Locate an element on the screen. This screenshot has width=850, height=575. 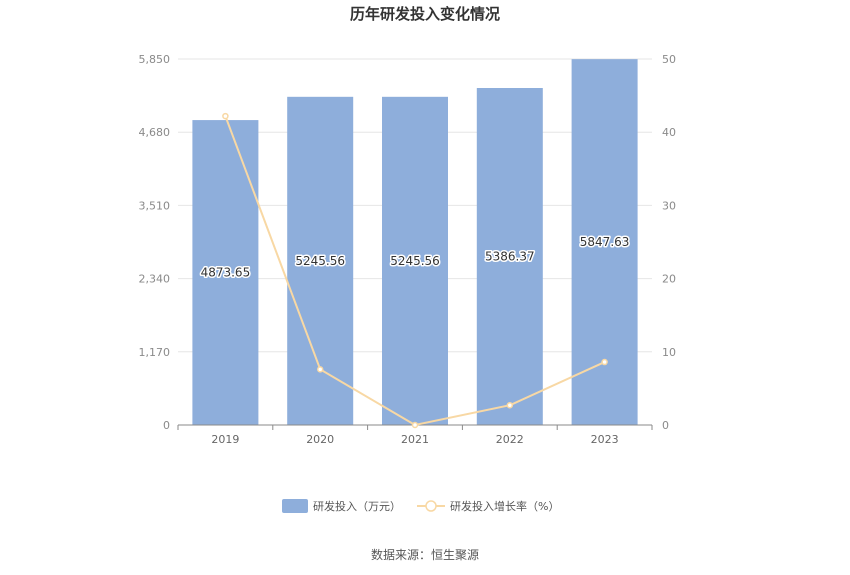
legend-item-line: 研发投入增长率（%） is located at coordinates (488, 506).